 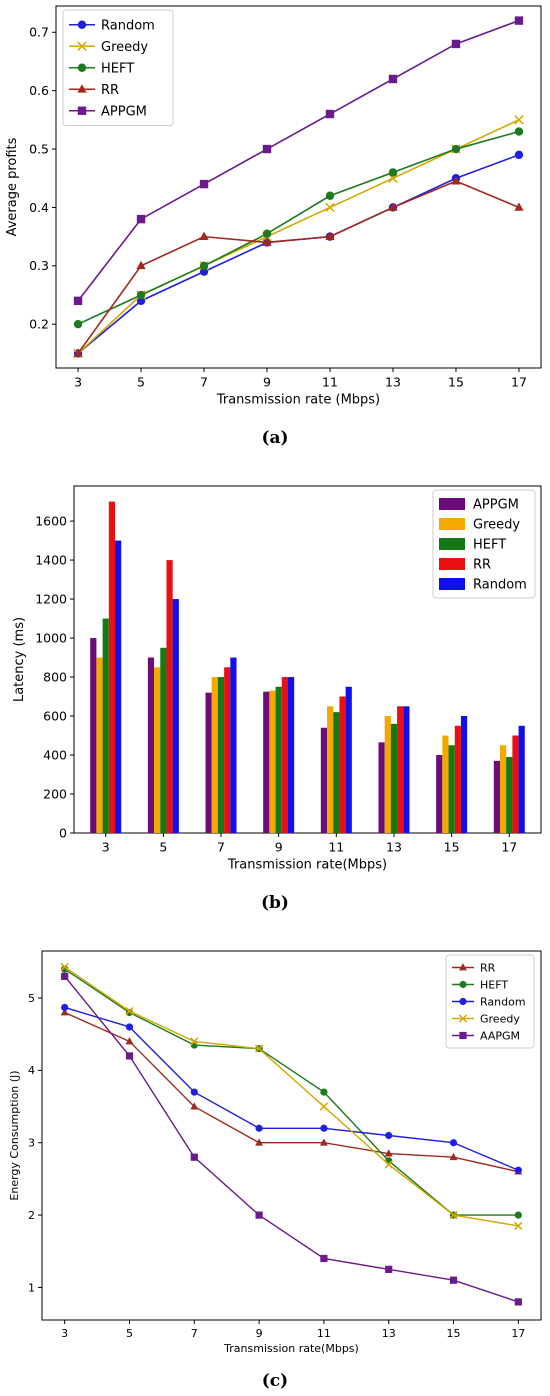 I want to click on y-tick-label: 800, so click(x=55, y=676).